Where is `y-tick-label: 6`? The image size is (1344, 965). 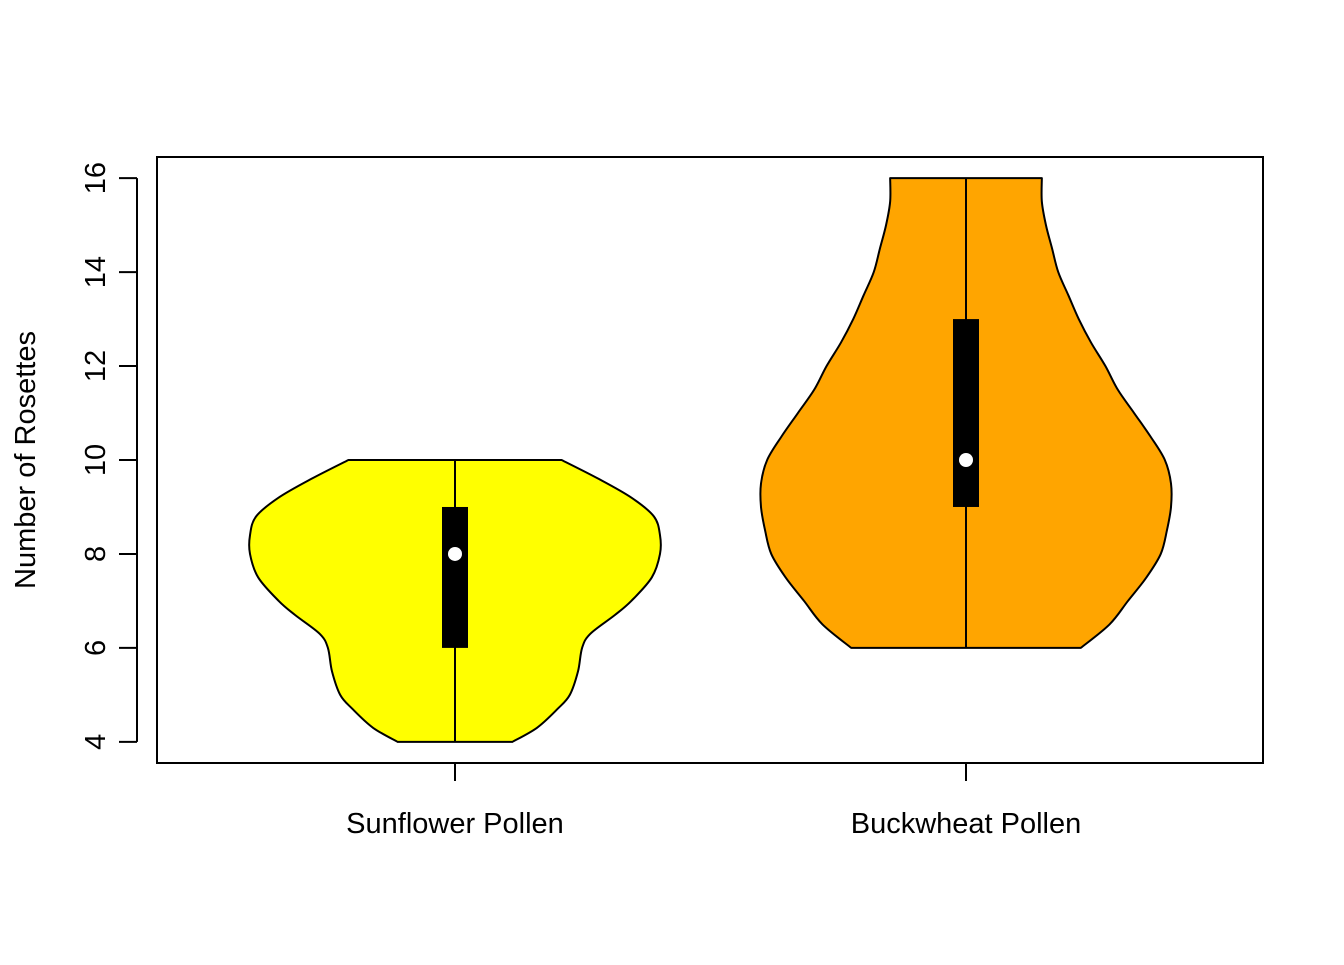 y-tick-label: 6 is located at coordinates (96, 648).